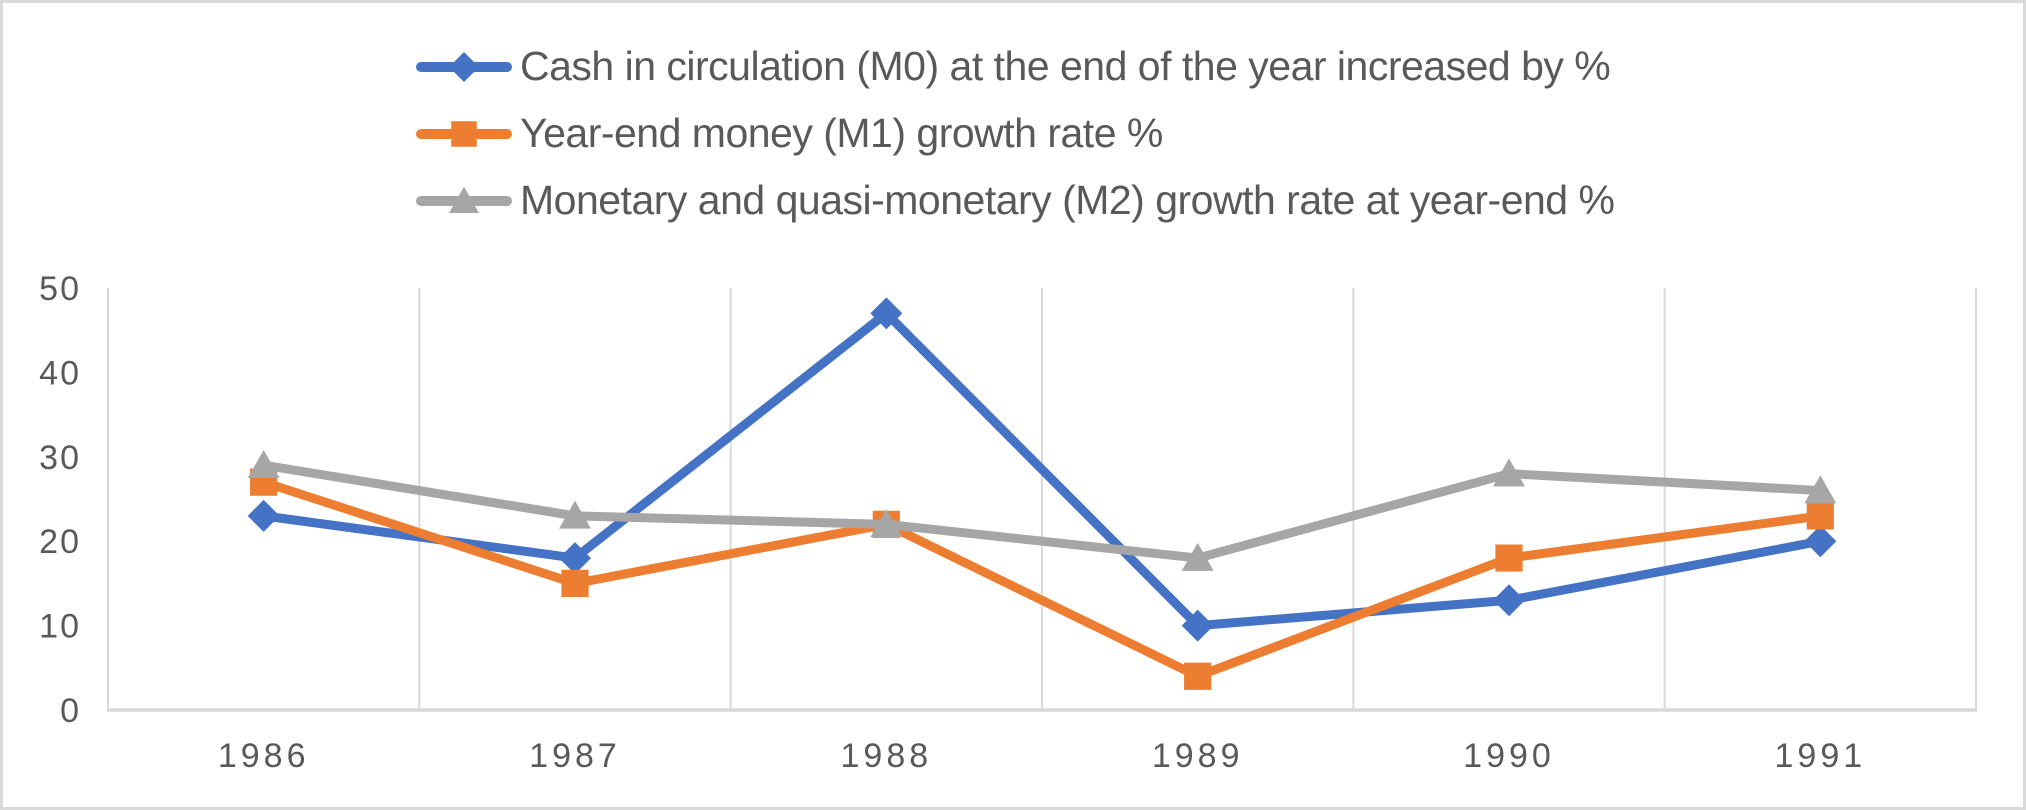 The height and width of the screenshot is (810, 2026). I want to click on y-axis-tick-labels: 0 10 20 30 40 50, so click(60, 500).